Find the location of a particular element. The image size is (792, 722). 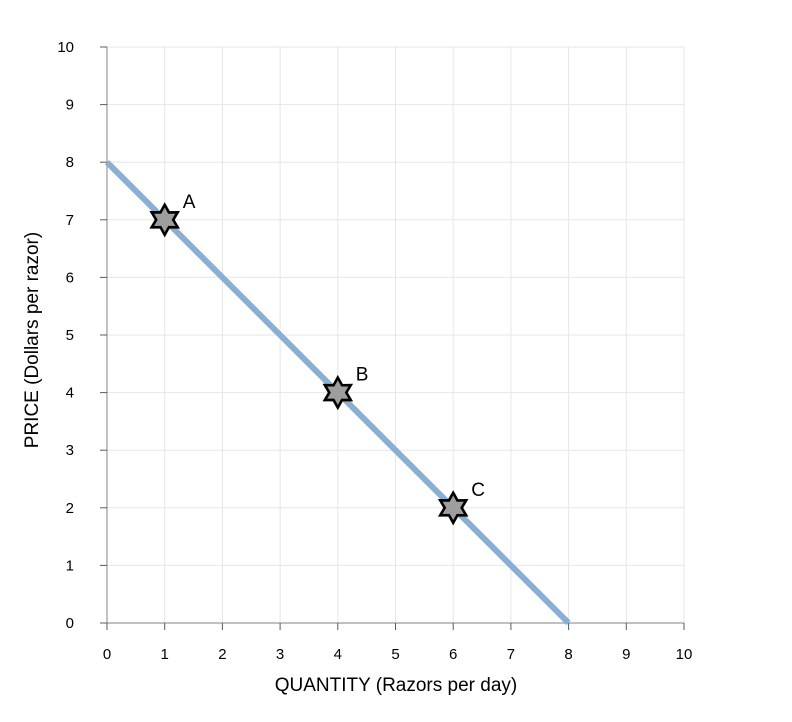

x-axis-title: QUANTITY (Razors per day) is located at coordinates (396, 685).